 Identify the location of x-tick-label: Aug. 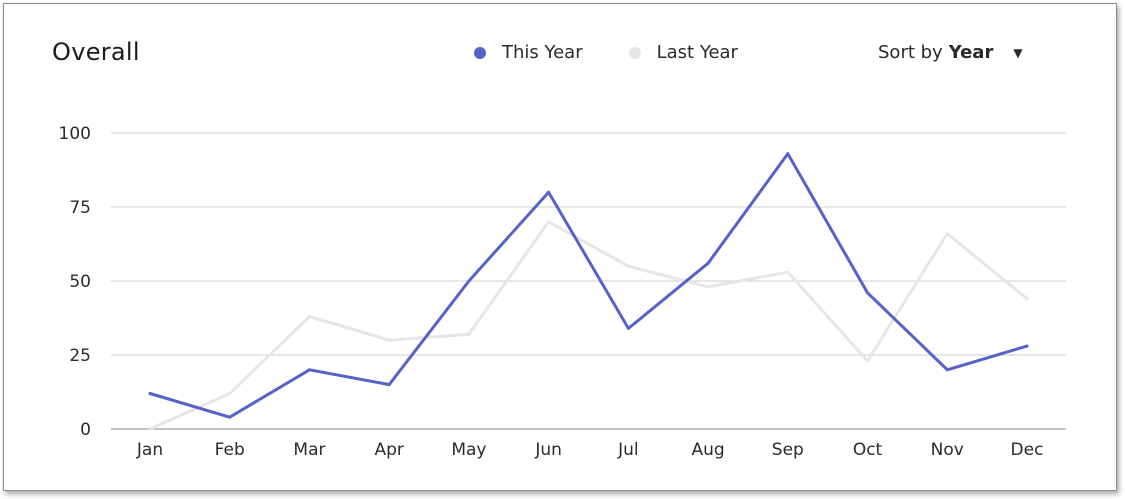
(707, 450).